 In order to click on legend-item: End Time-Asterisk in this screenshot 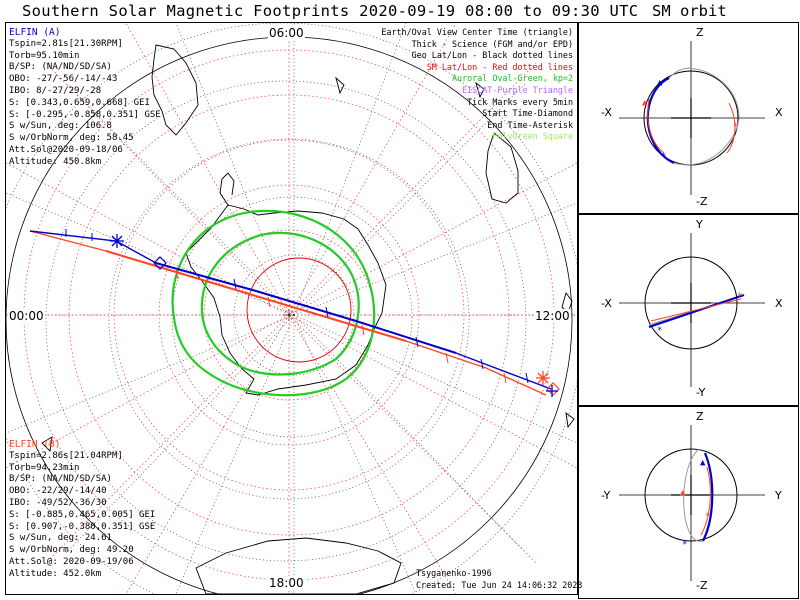, I will do `click(530, 124)`.